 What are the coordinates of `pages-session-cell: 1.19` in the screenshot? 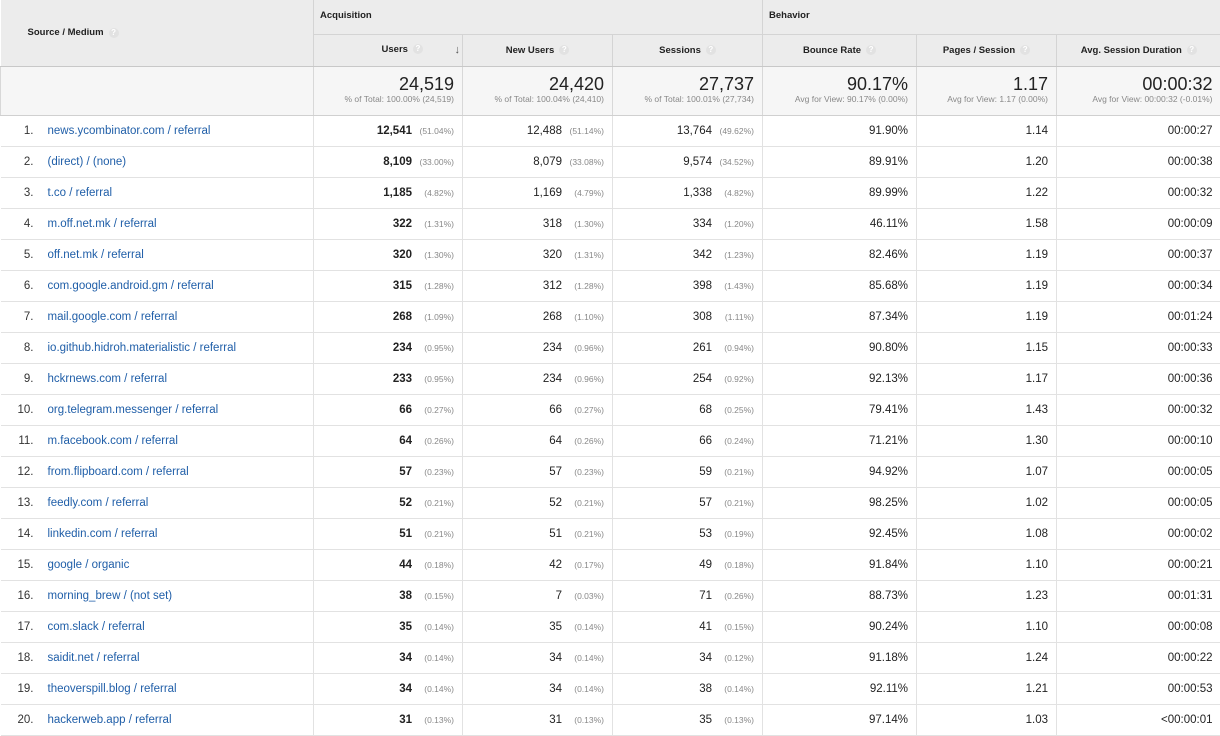 It's located at (987, 285).